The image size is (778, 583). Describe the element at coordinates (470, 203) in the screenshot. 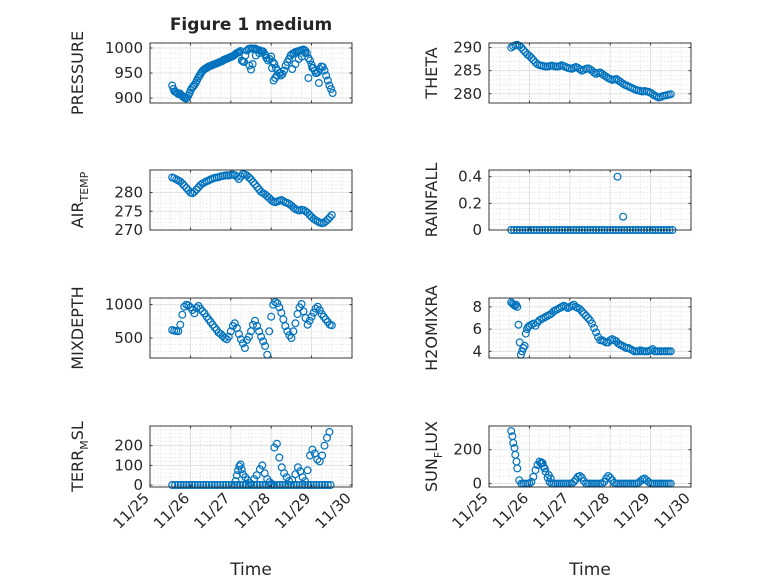

I see `y-tick-label: 0.2` at that location.